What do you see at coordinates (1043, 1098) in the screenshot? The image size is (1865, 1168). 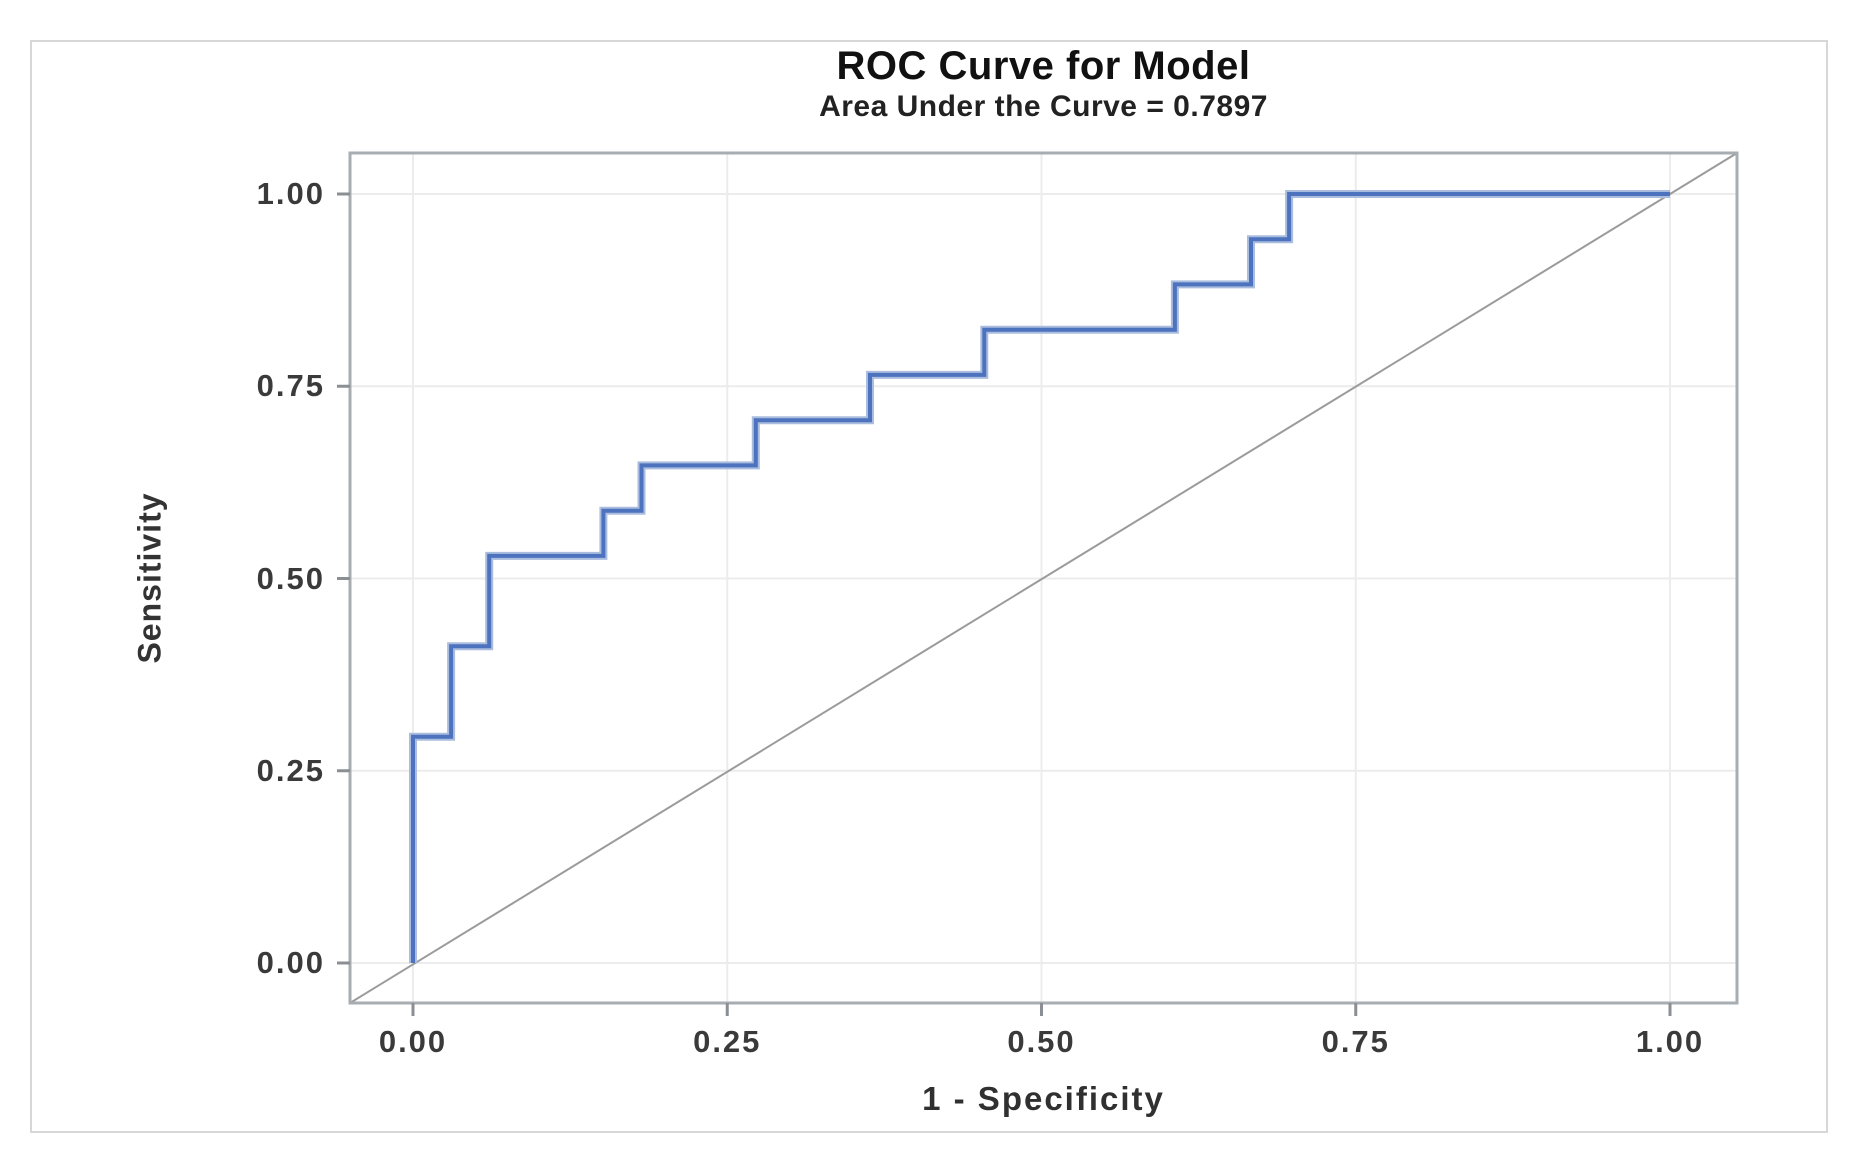 I see `x-axis-title: 1 - Specificity` at bounding box center [1043, 1098].